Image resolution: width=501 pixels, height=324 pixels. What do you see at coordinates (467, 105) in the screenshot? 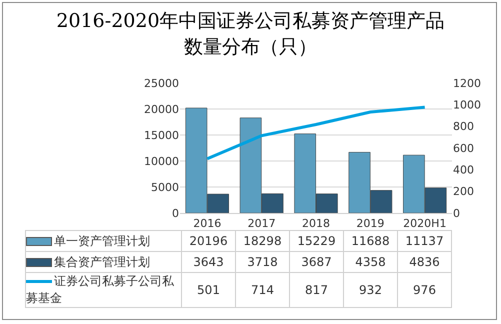
I see `y2-tick-label: 1000` at bounding box center [467, 105].